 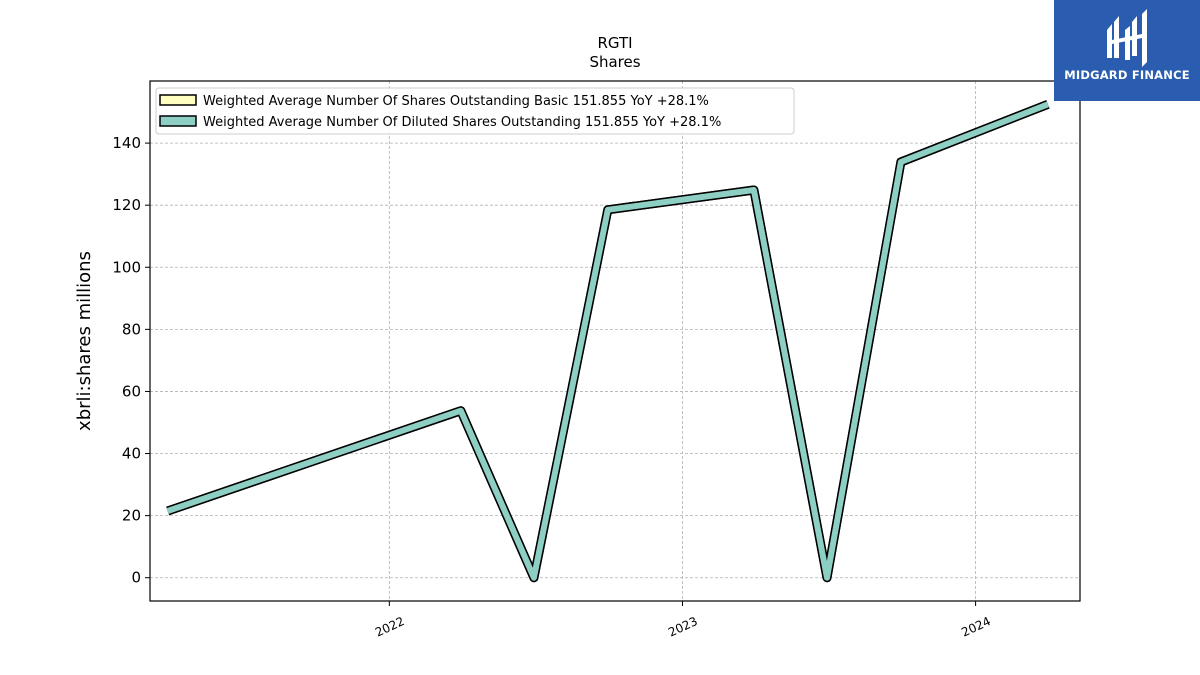 What do you see at coordinates (614, 43) in the screenshot?
I see `chart-title: RGTI` at bounding box center [614, 43].